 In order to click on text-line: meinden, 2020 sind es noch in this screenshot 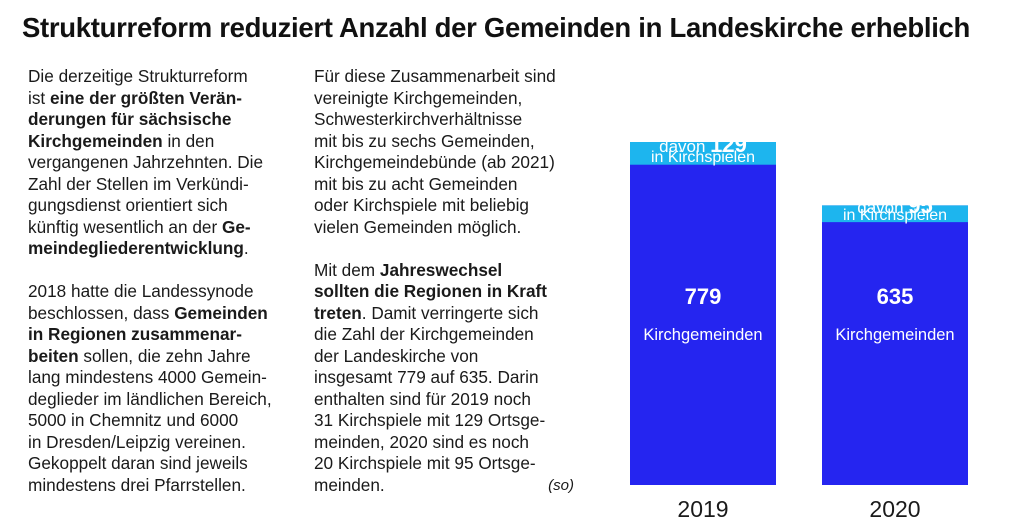, I will do `click(448, 443)`.